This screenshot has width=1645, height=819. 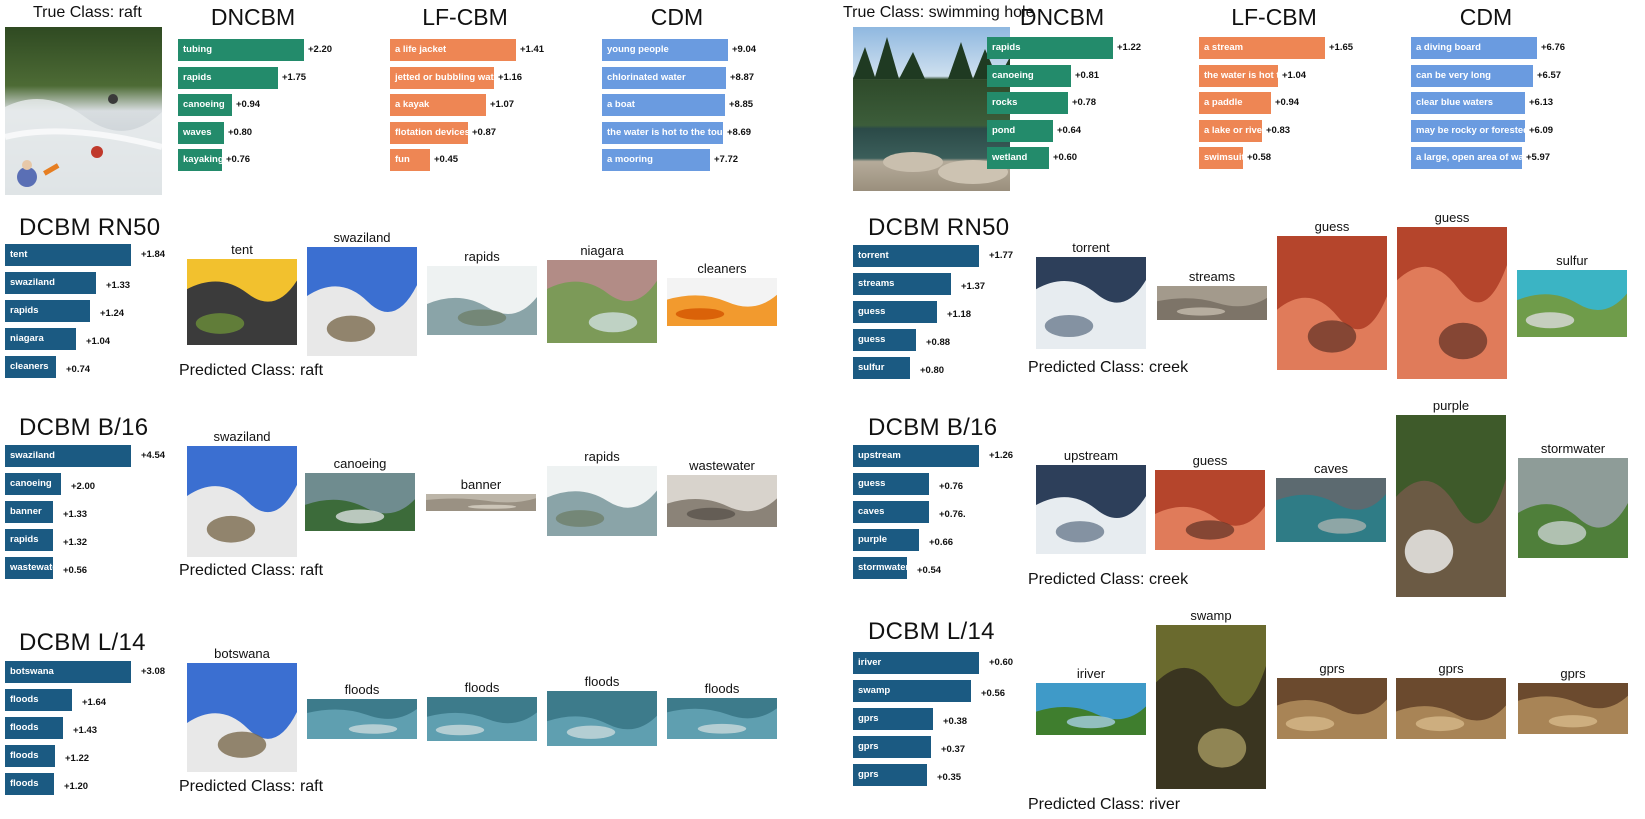 I want to click on right-lf-cbm-bar-value: +1.65, so click(x=1341, y=47).